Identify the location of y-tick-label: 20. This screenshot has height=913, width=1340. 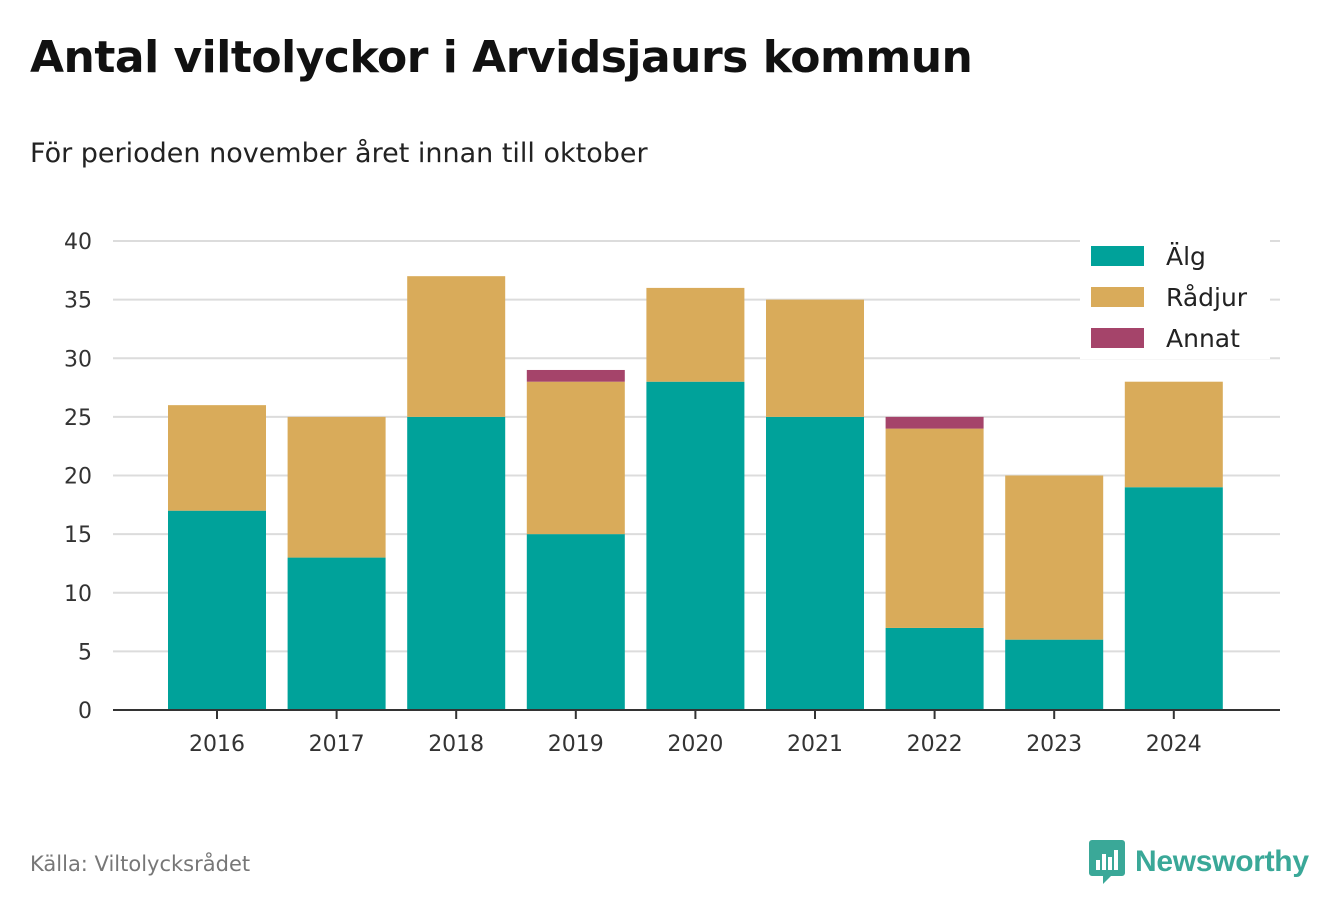
(78, 477).